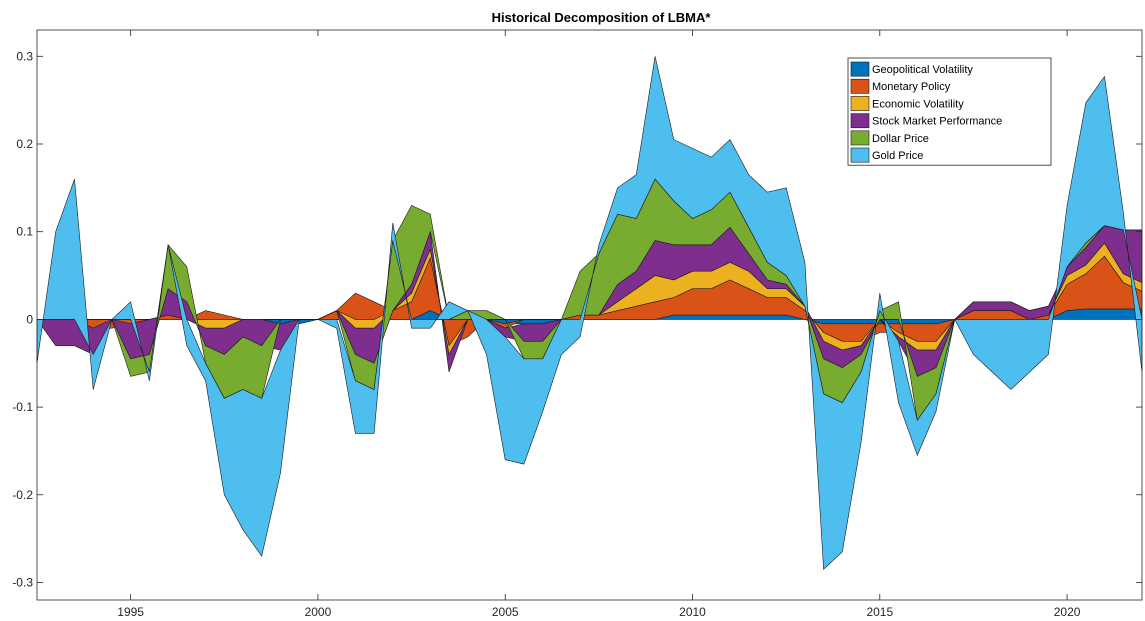  What do you see at coordinates (24, 232) in the screenshot?
I see `y-tick-label: 0.1` at bounding box center [24, 232].